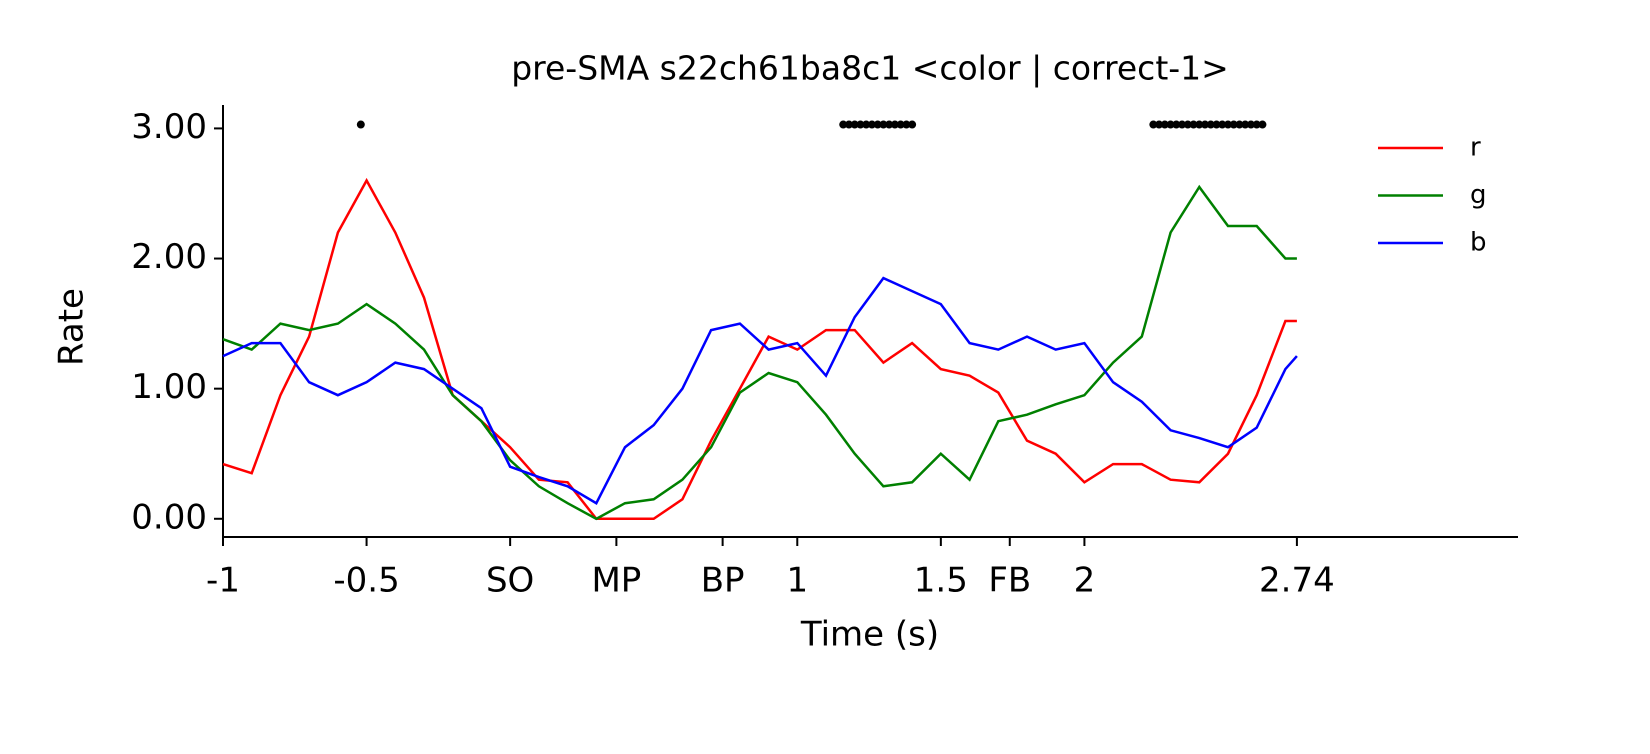  Describe the element at coordinates (870, 68) in the screenshot. I see `chart-title: pre-SMA s22ch61ba8c1 <color | correct-1>` at that location.